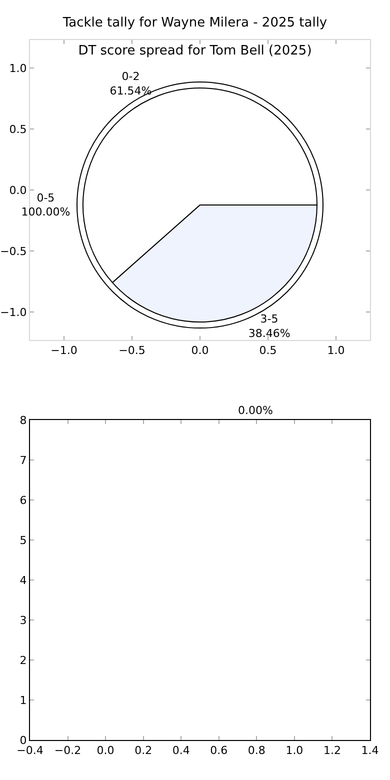 Image resolution: width=390 pixels, height=780 pixels. Describe the element at coordinates (181, 751) in the screenshot. I see `x-tick-label: 0.4` at that location.